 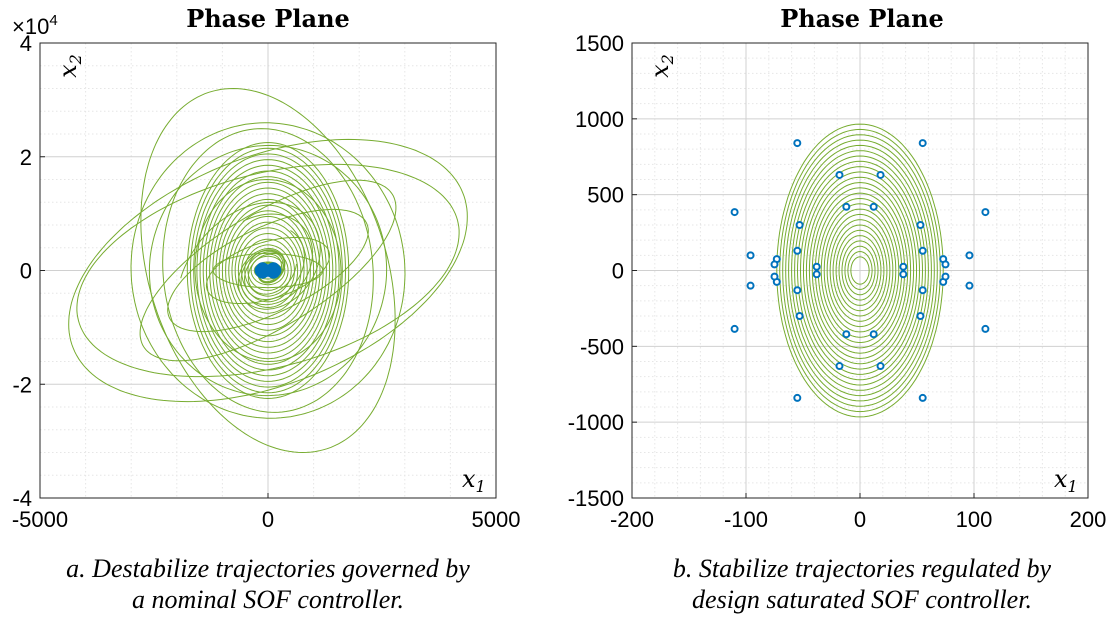 What do you see at coordinates (268, 599) in the screenshot?
I see `chart-a-caption-line-2: a nominal SOF controller.` at bounding box center [268, 599].